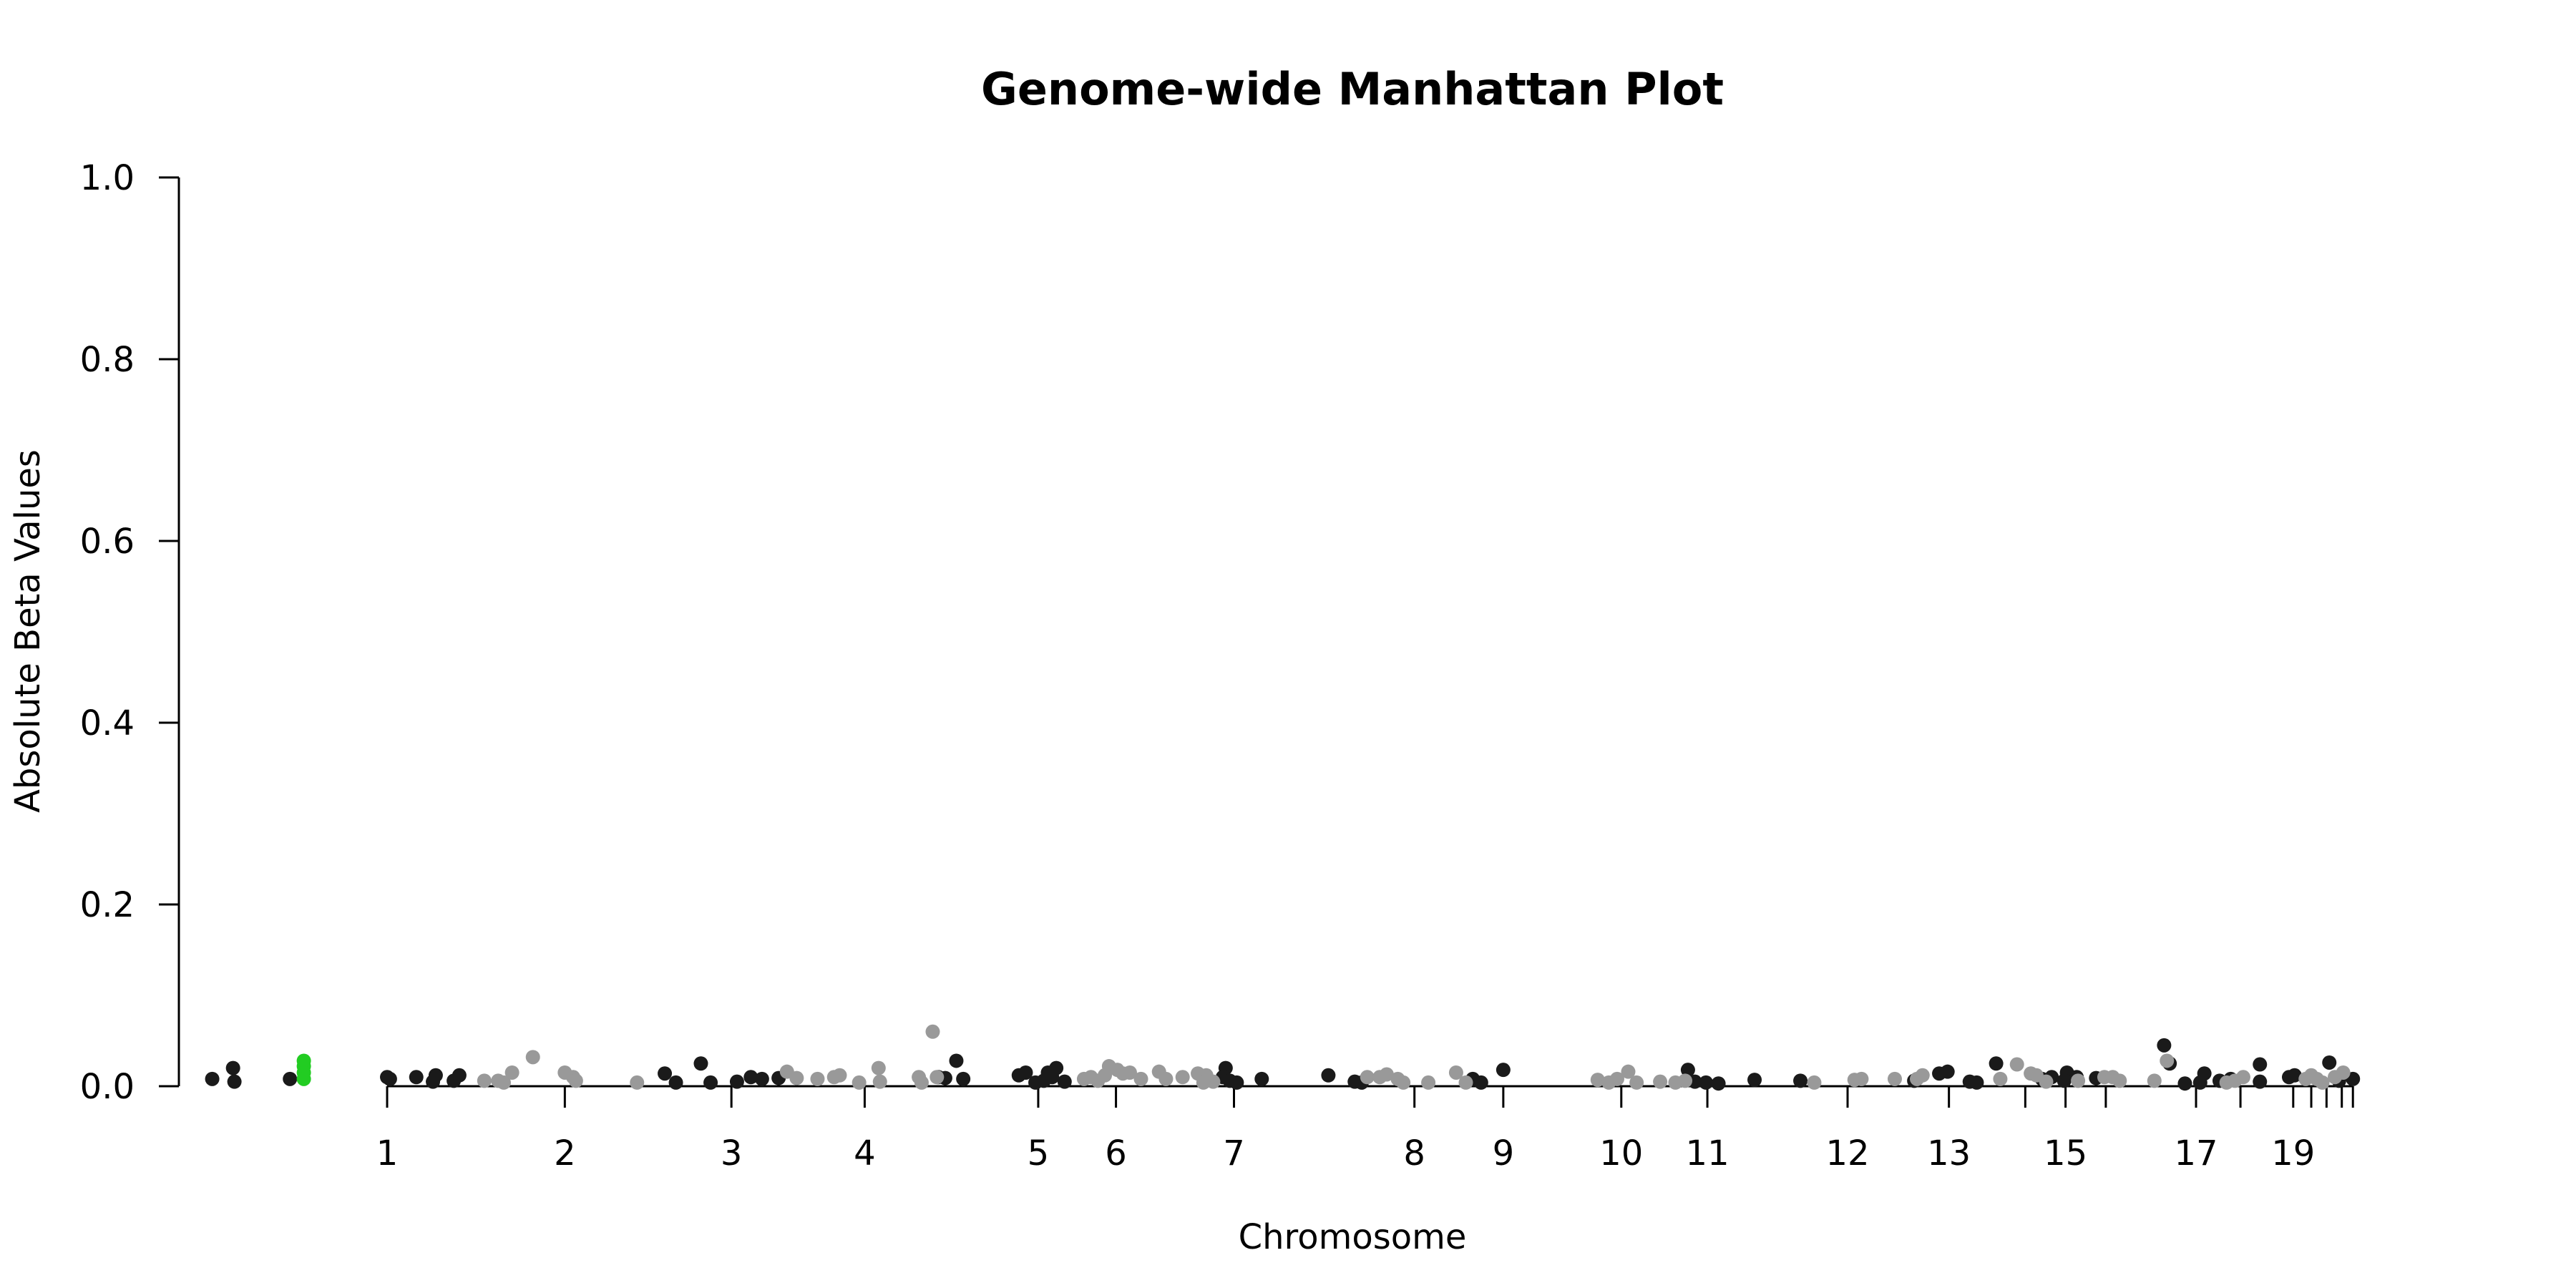 The width and height of the screenshot is (2576, 1288). I want to click on x-axis: 1 2 3 4 5 6 7 8 9 10 11 12 13 15 17 19, so click(1365, 1129).